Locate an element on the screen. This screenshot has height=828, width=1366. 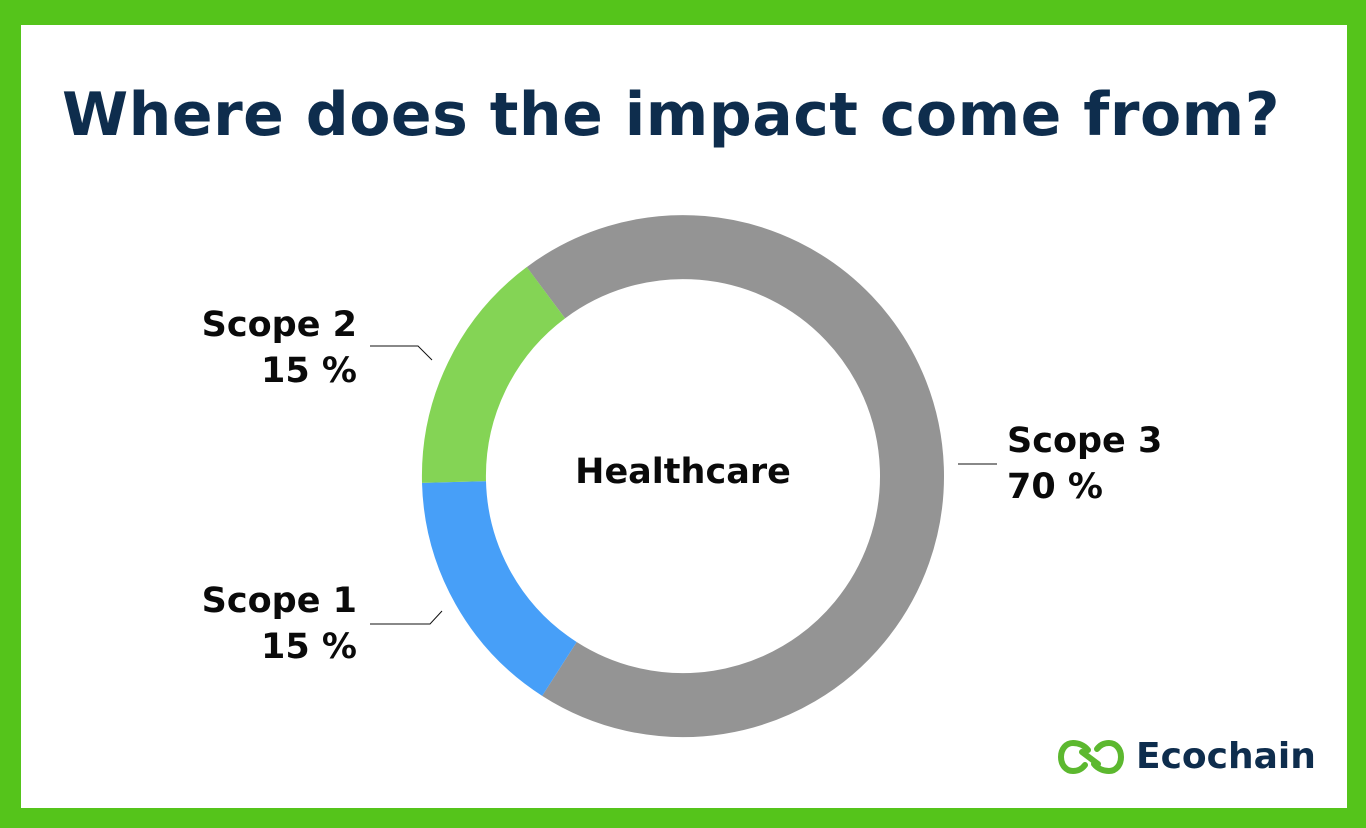
segment-scope2 is located at coordinates (493, 375).